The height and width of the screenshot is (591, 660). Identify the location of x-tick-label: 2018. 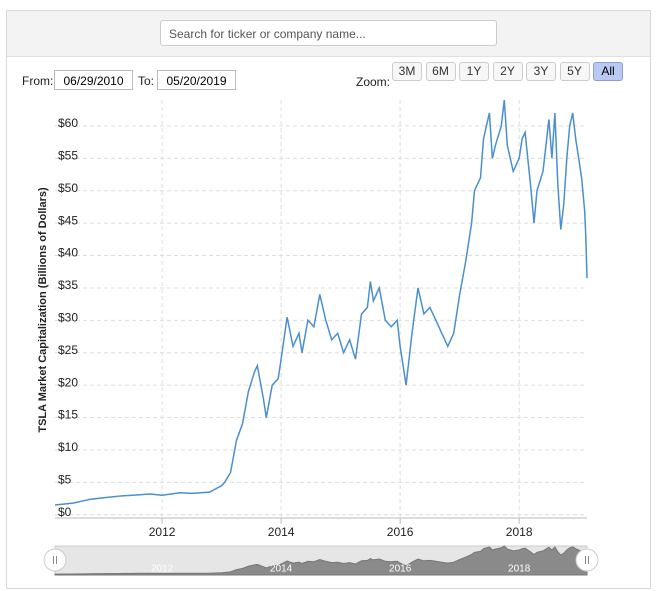
(519, 532).